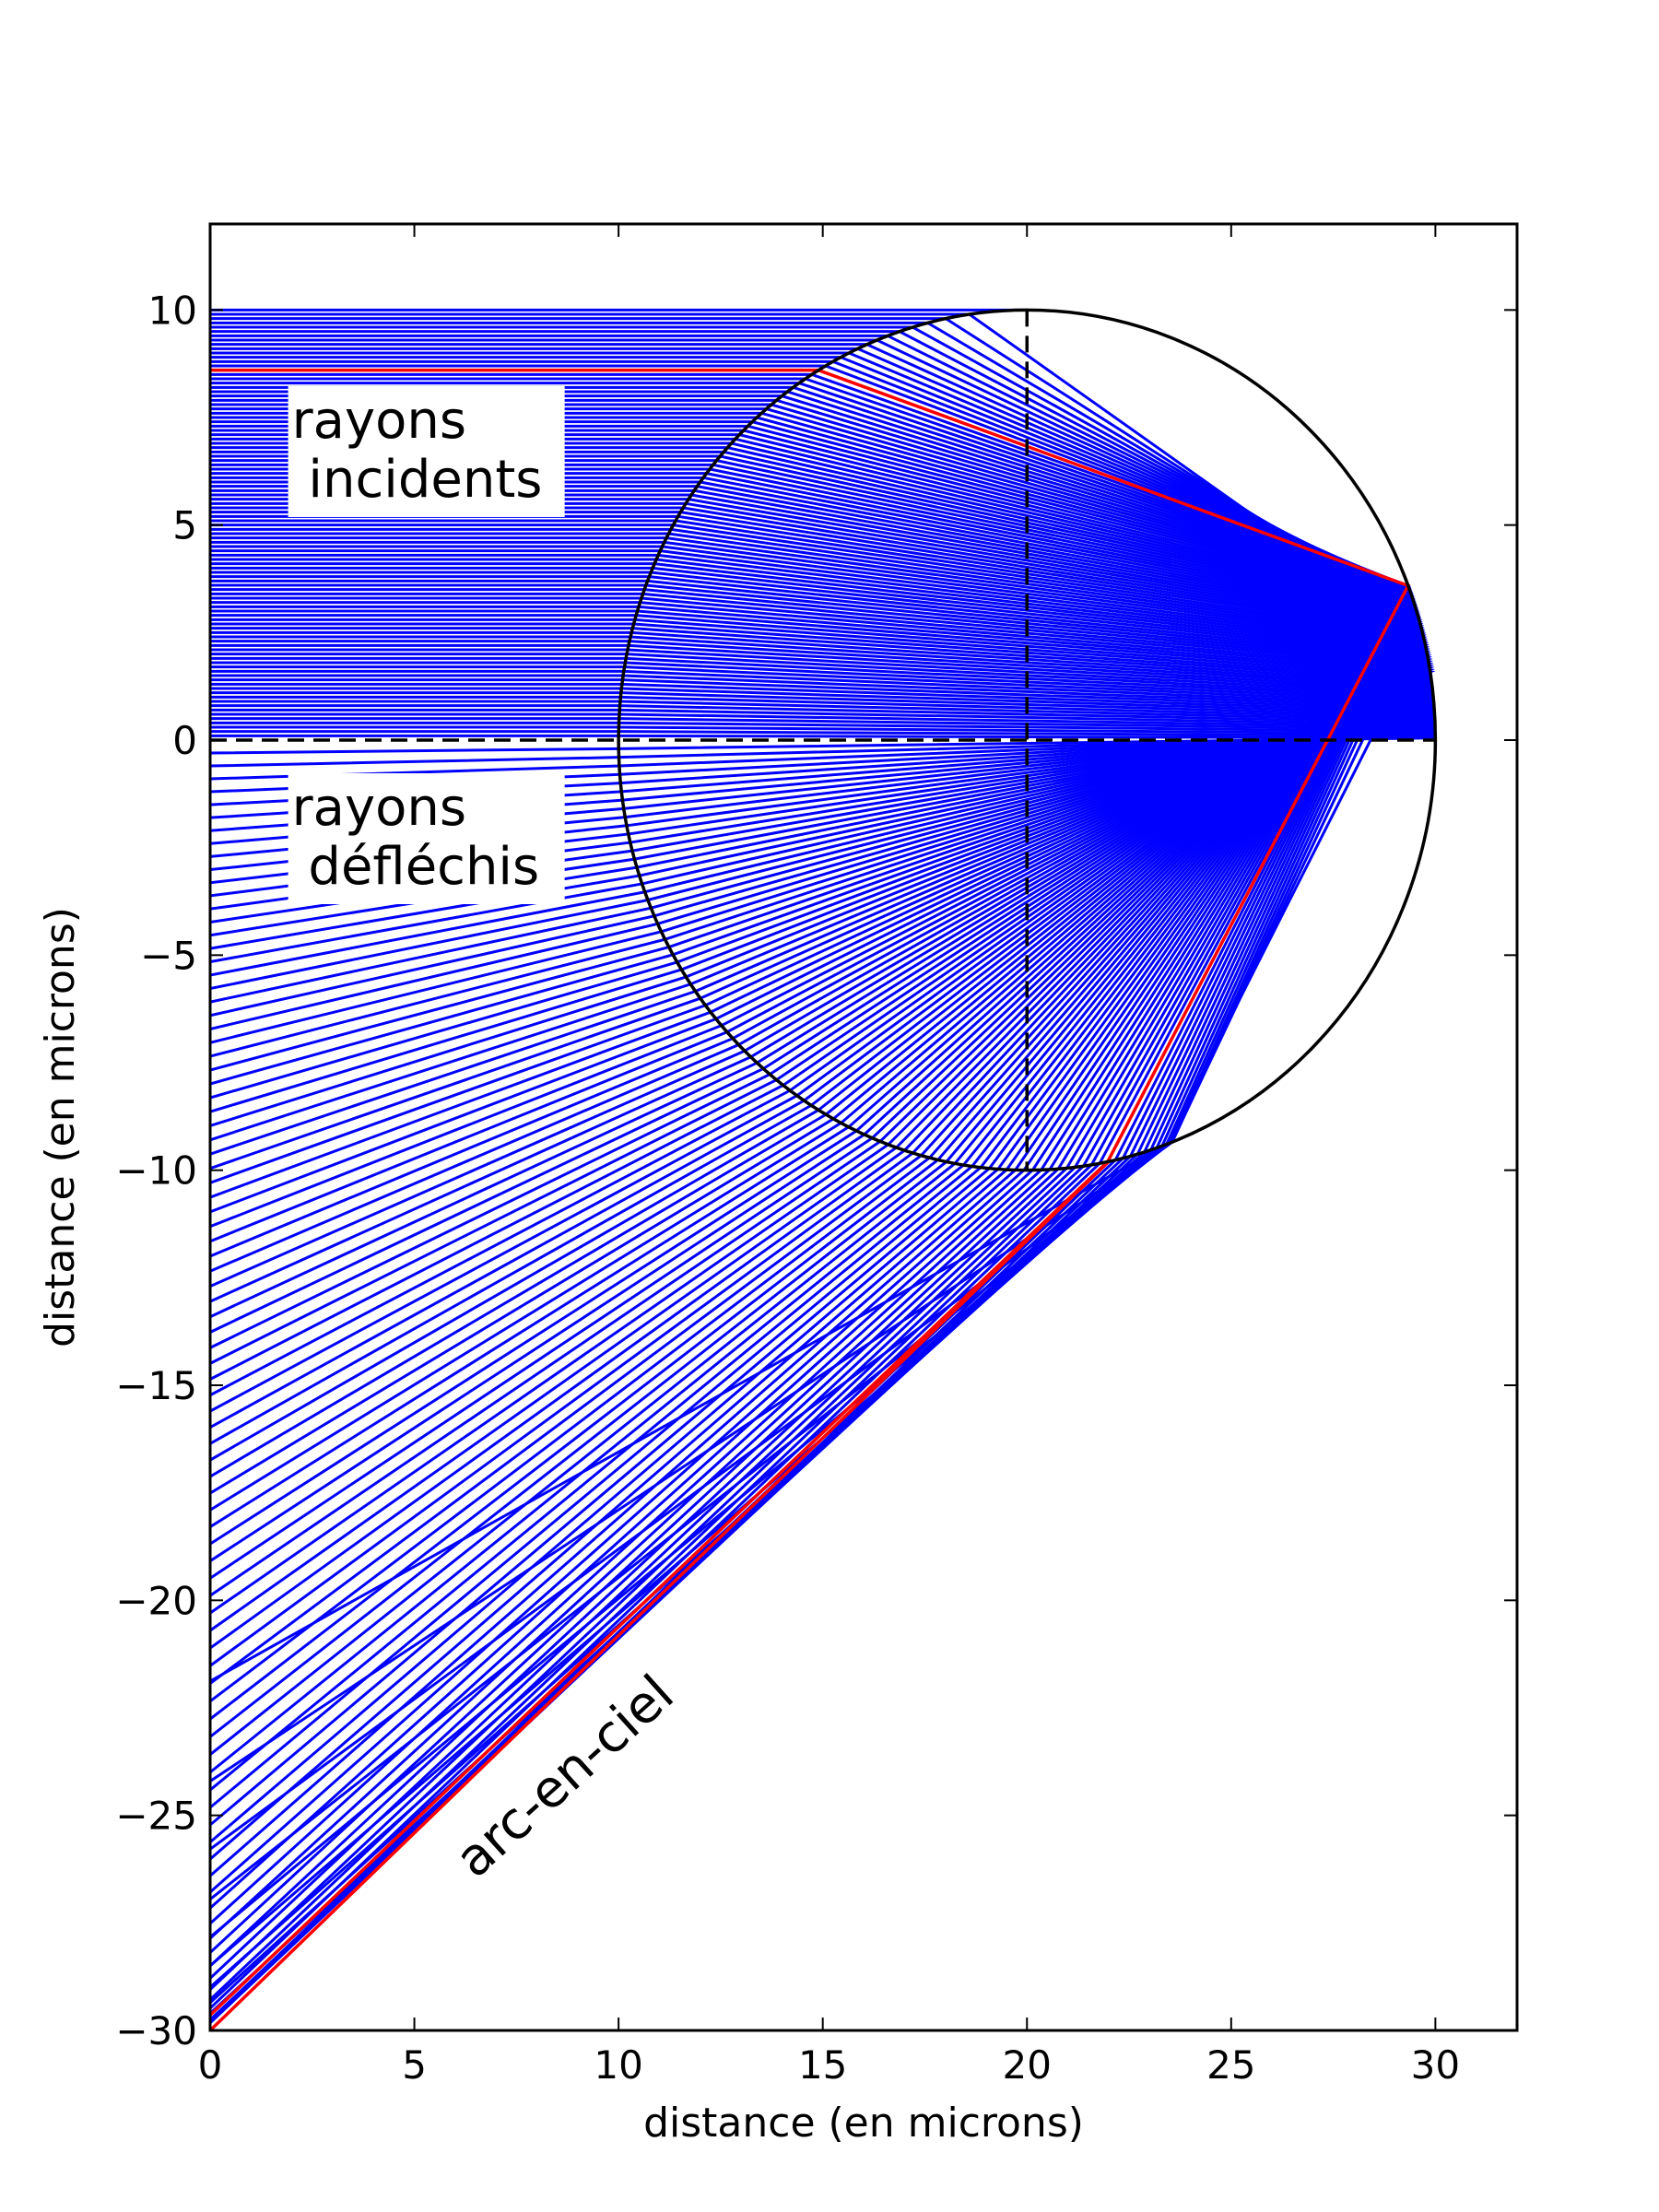 The height and width of the screenshot is (2212, 1659). I want to click on annotation-deflected-background, so click(426, 838).